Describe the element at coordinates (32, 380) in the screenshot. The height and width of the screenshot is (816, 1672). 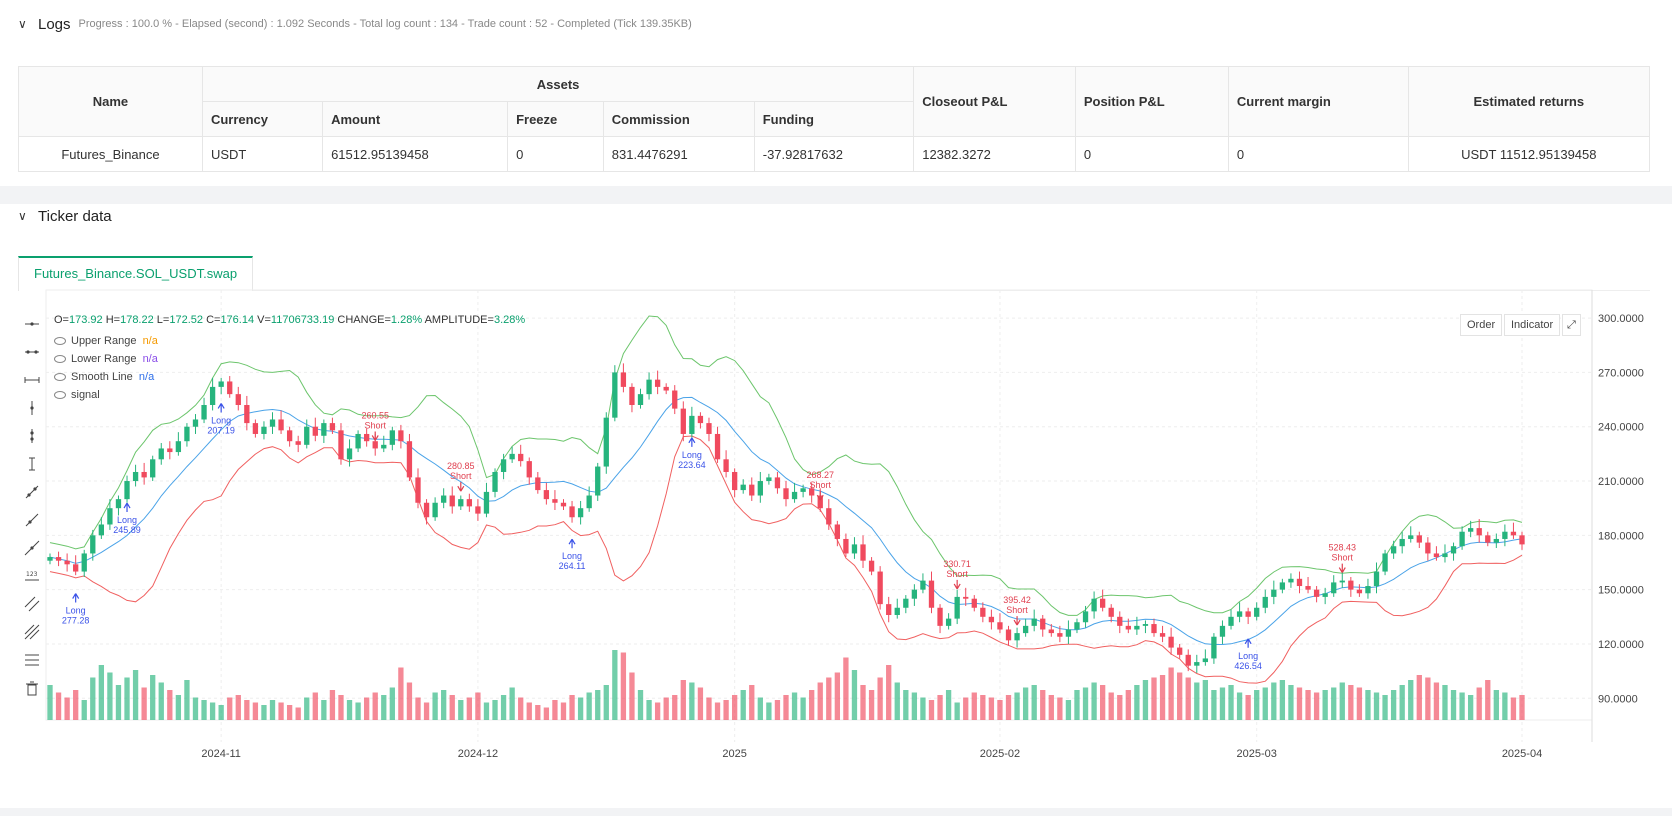
I see `horizontal-segment-icon` at that location.